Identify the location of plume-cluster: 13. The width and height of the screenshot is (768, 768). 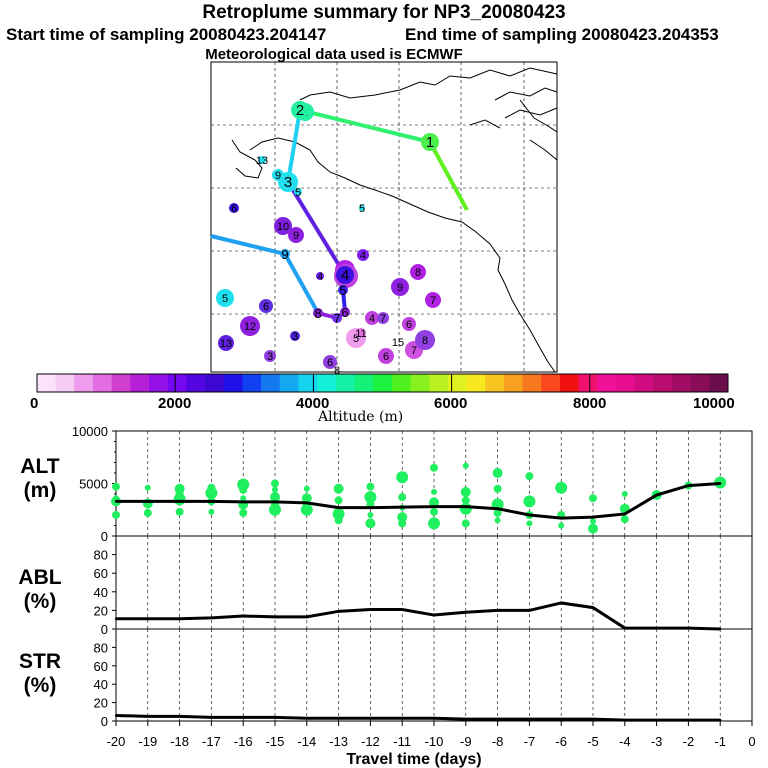
(262, 161).